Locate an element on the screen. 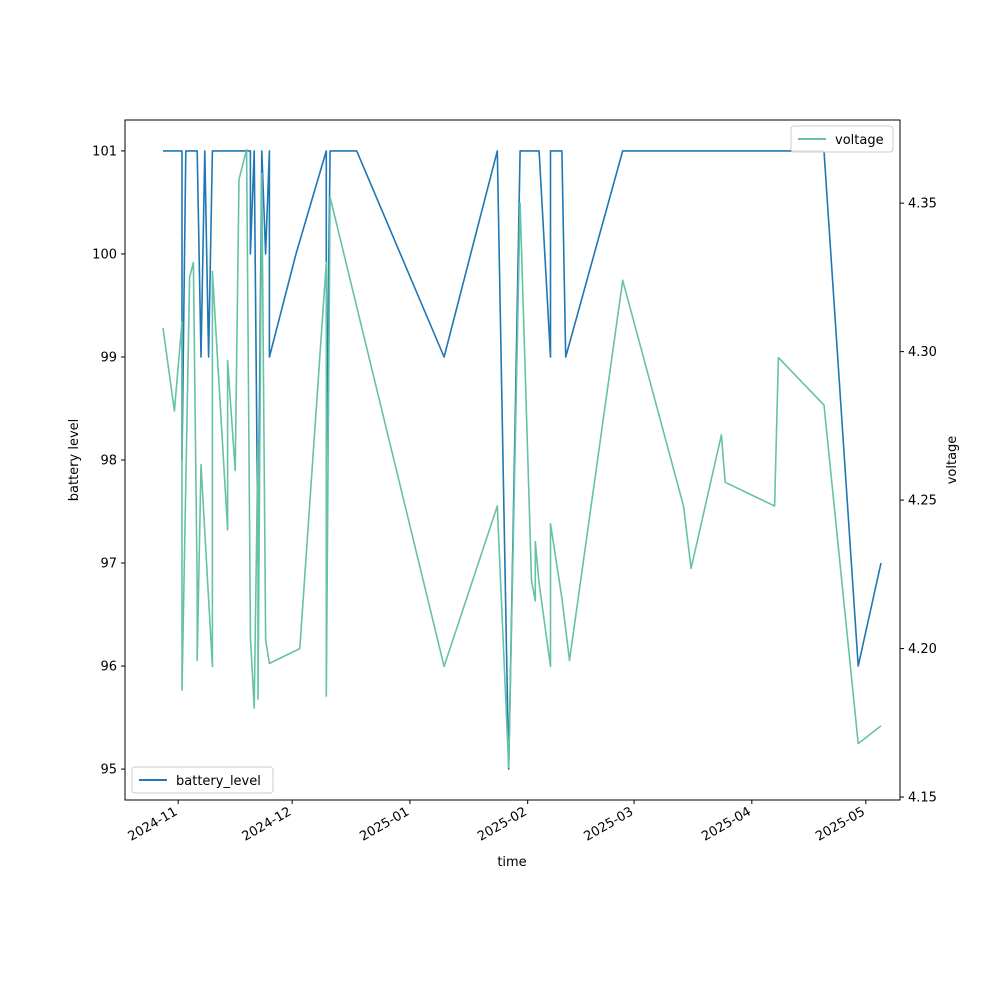  x-tick-label: 2024-11 is located at coordinates (153, 824).